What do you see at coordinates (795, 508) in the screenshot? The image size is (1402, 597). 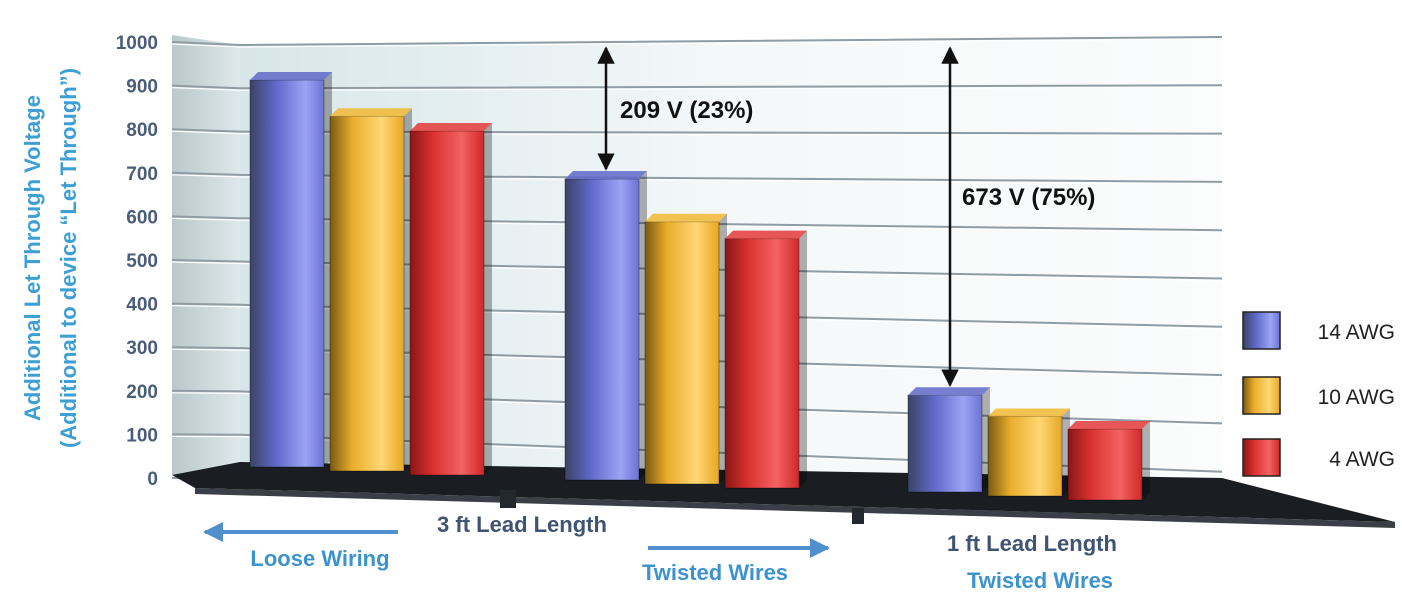 I see `chart-floor-edge` at bounding box center [795, 508].